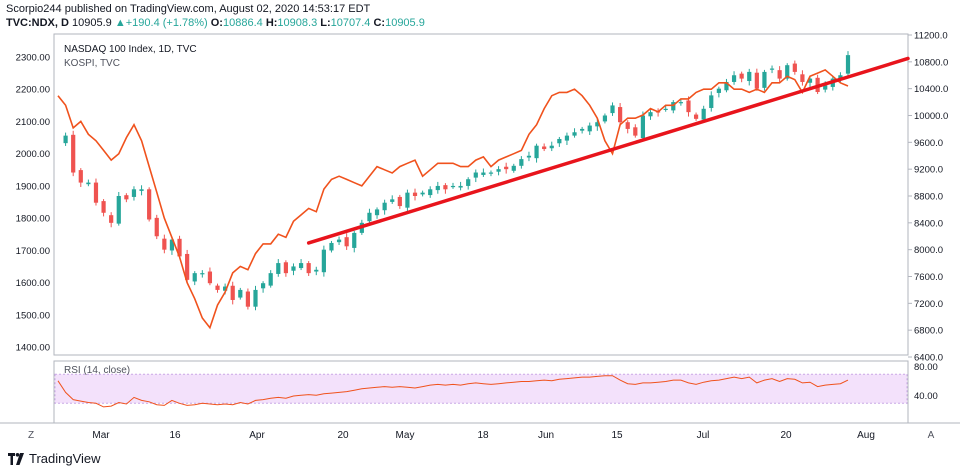 Image resolution: width=960 pixels, height=474 pixels. Describe the element at coordinates (405, 23) in the screenshot. I see `close-value: 10905.9` at that location.